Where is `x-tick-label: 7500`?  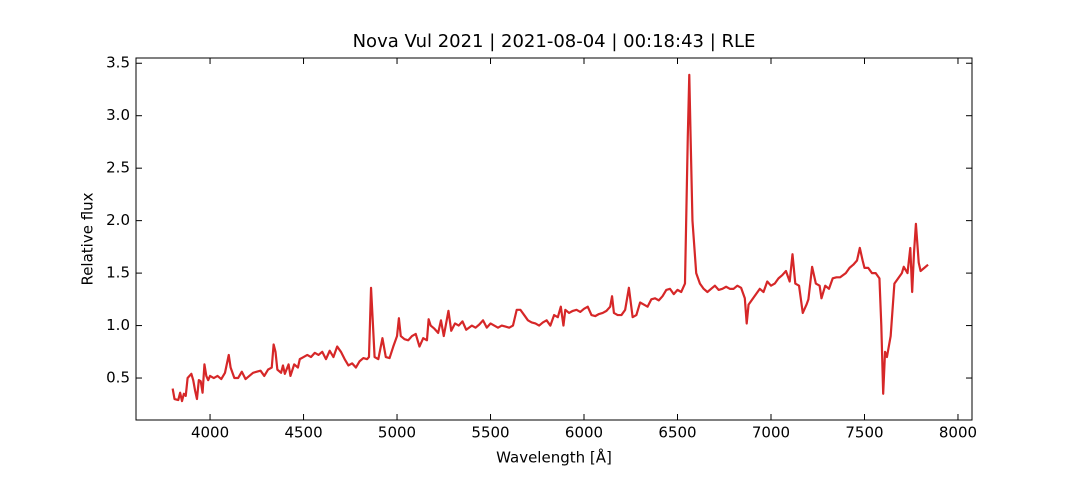 x-tick-label: 7500 is located at coordinates (864, 433).